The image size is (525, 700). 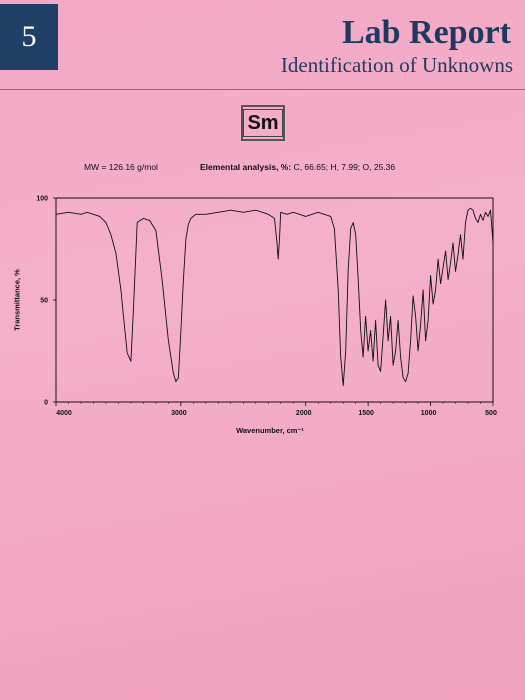 I want to click on y-tick-label: 0, so click(x=46, y=403).